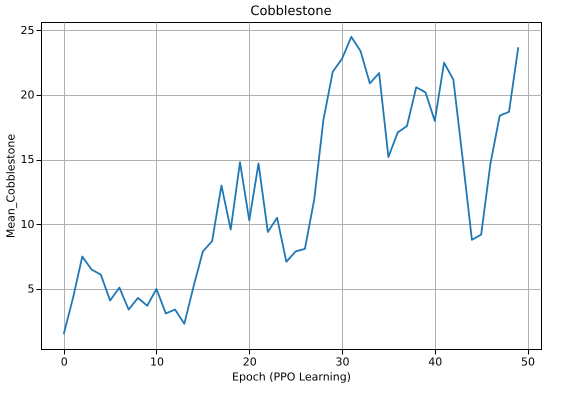 The height and width of the screenshot is (408, 571). What do you see at coordinates (435, 362) in the screenshot?
I see `x-tick-label: 40` at bounding box center [435, 362].